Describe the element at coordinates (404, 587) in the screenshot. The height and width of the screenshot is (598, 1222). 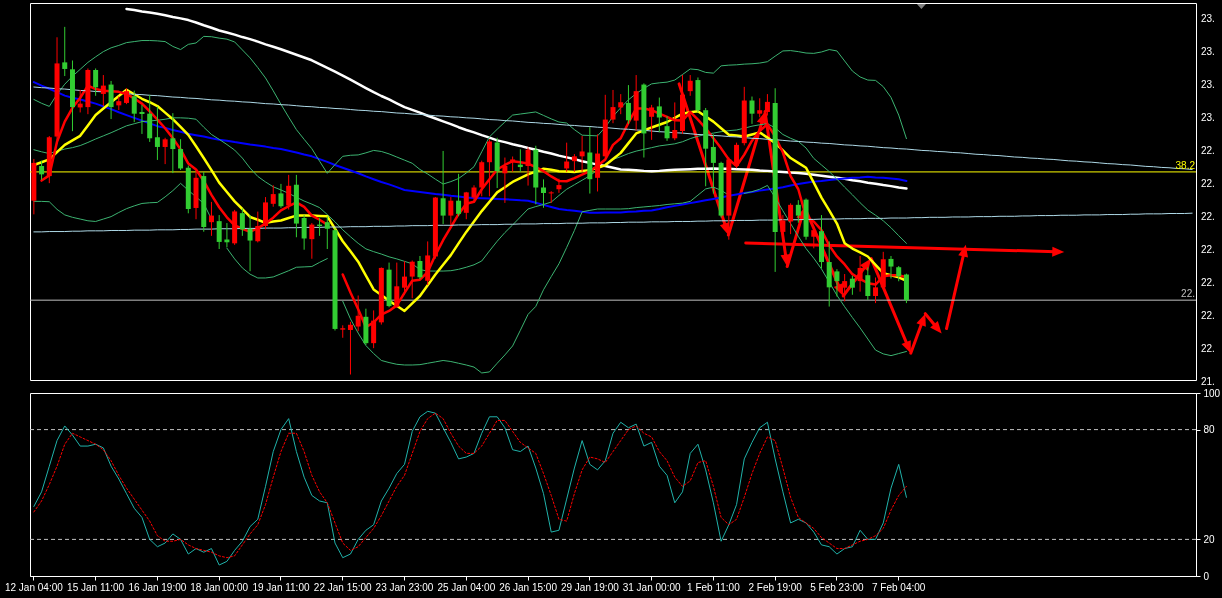
I see `x-tick-label: 23 Jan 23:00` at that location.